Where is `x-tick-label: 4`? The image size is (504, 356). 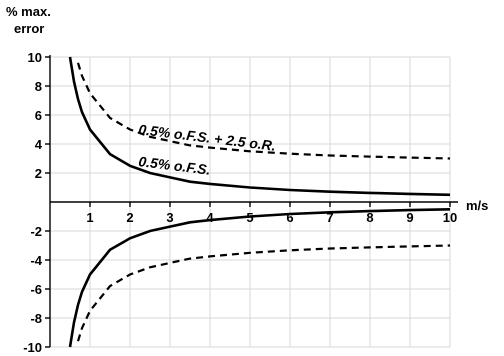
x-tick-label: 4 is located at coordinates (210, 217).